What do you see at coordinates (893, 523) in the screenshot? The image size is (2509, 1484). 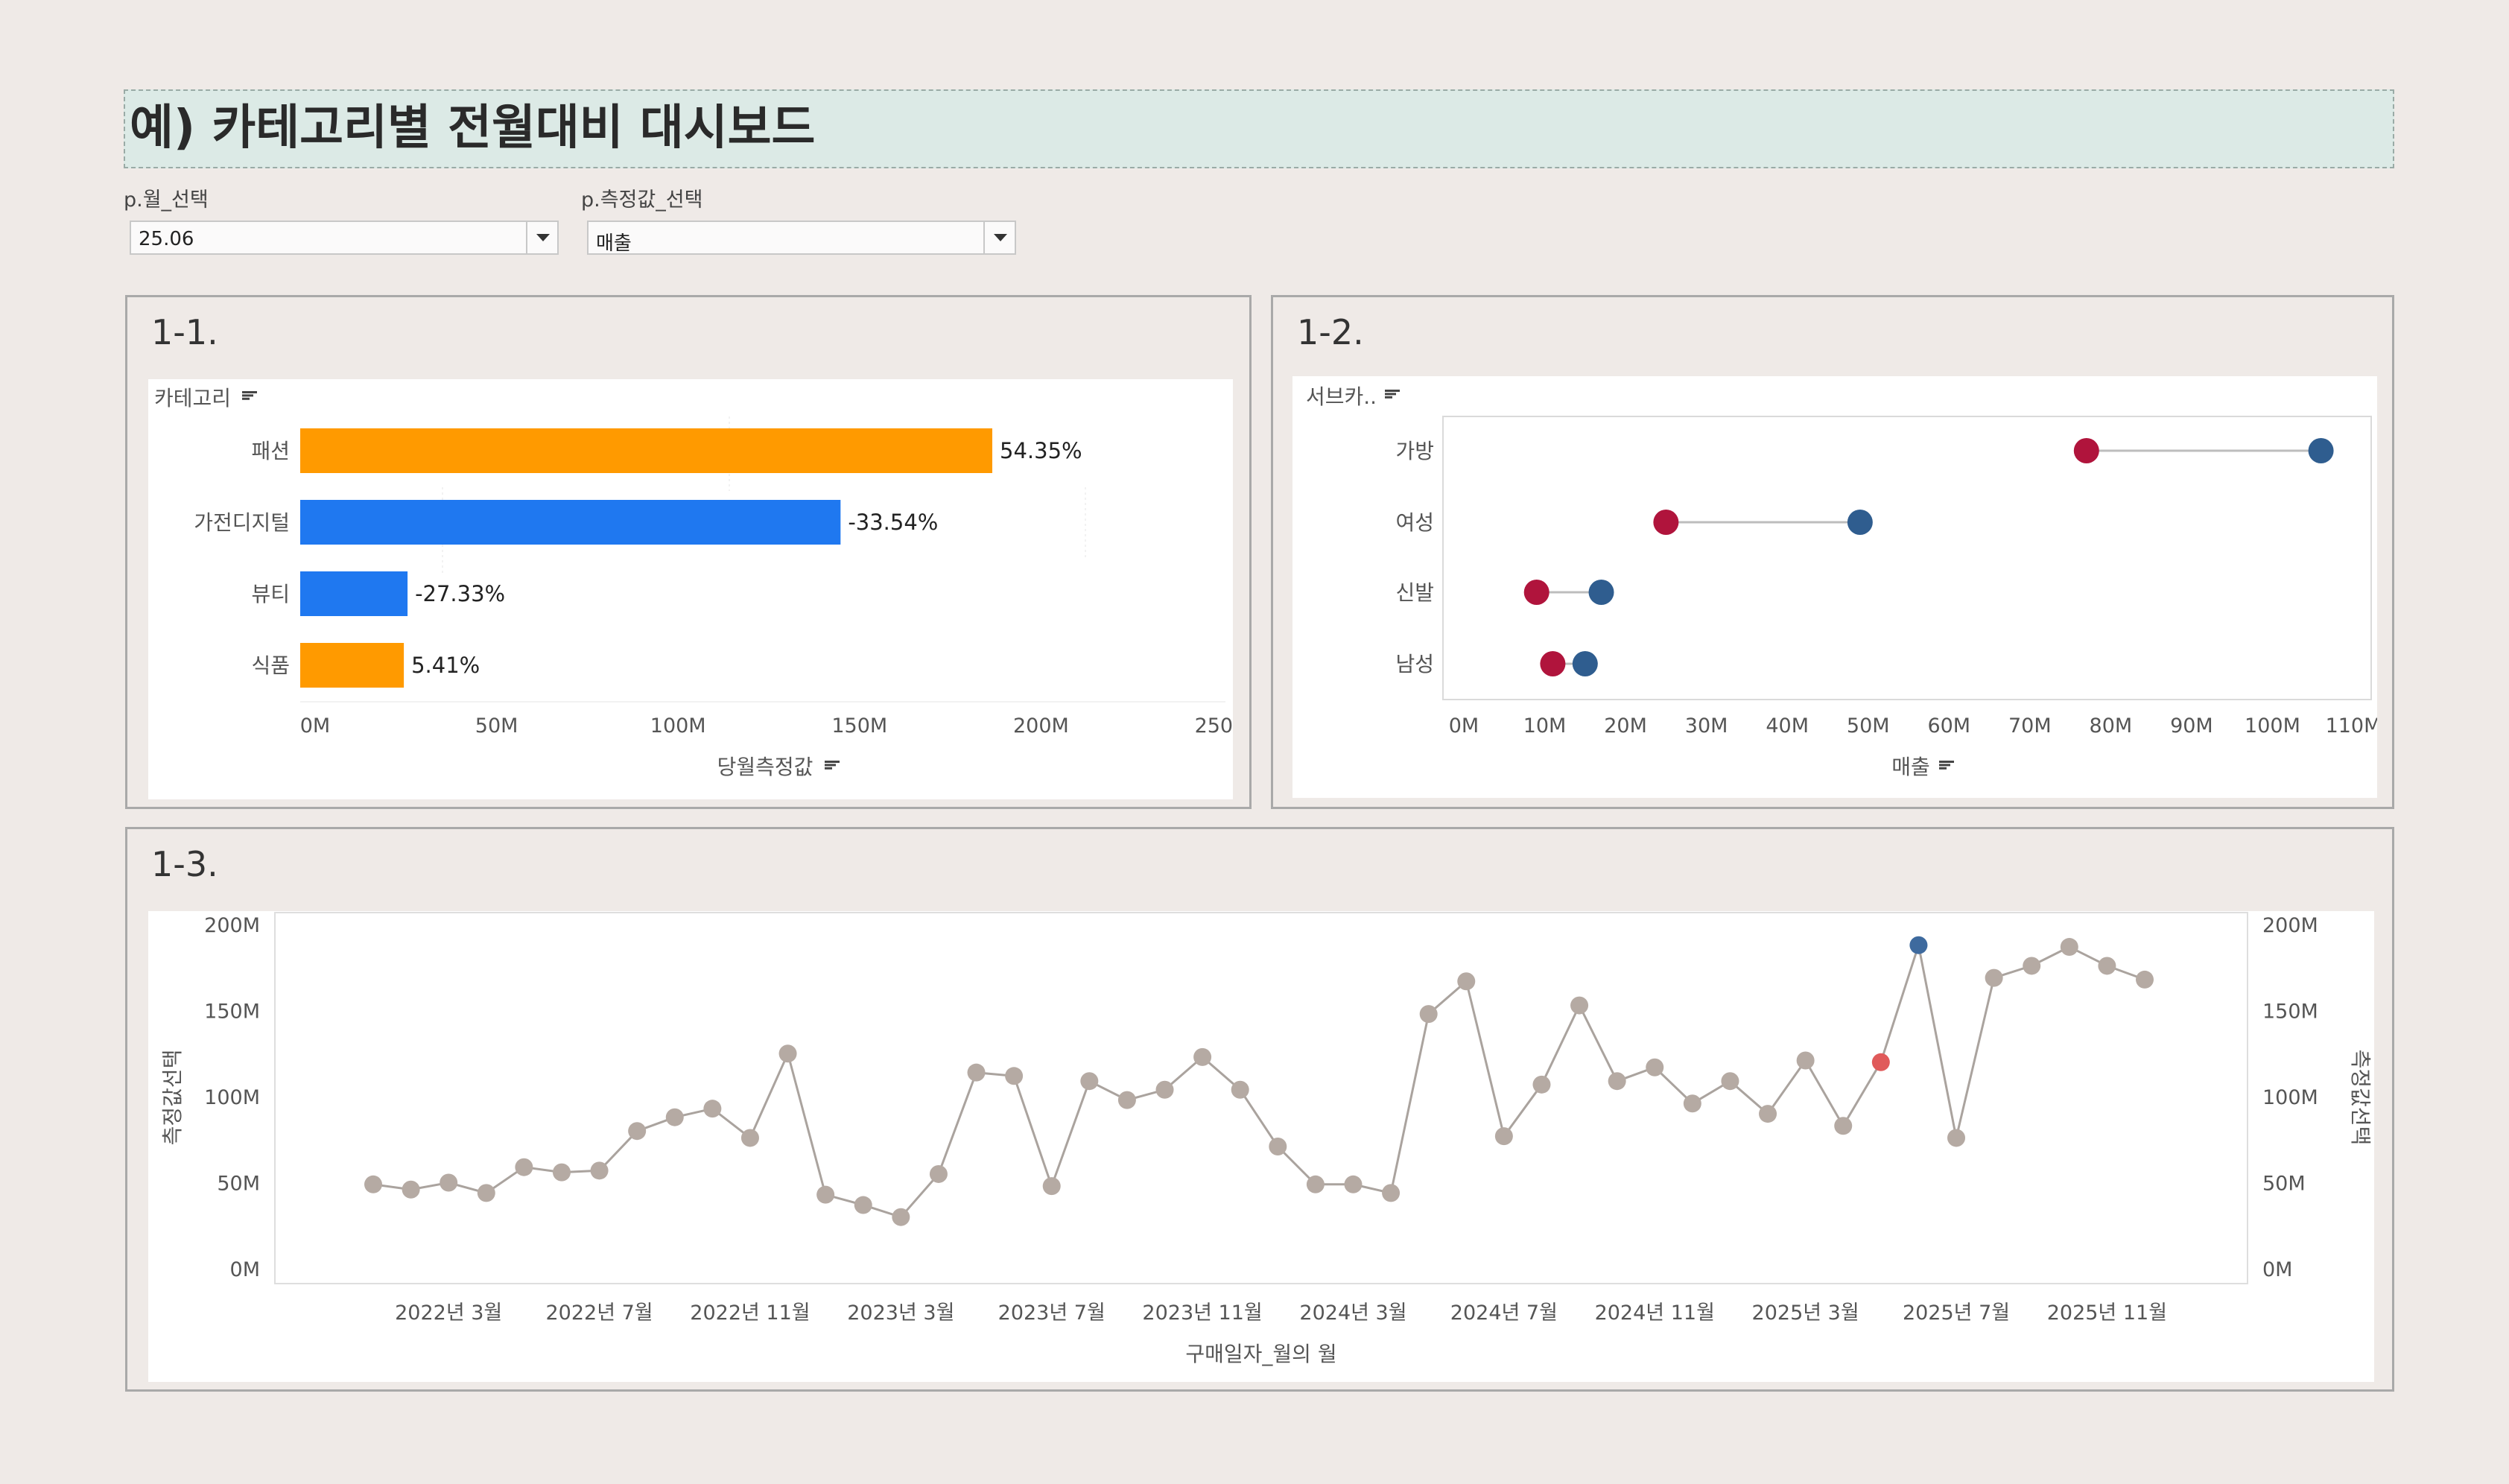 I see `data-label: -33.54%` at bounding box center [893, 523].